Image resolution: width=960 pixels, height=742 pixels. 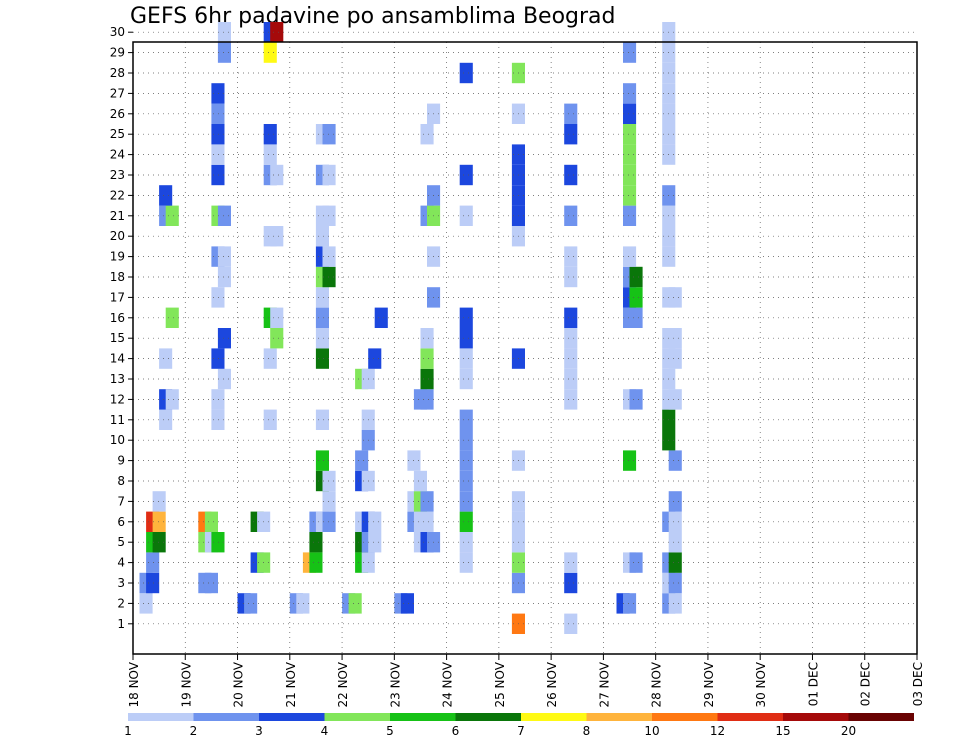 What do you see at coordinates (121, 603) in the screenshot?
I see `y-tick-label: 2` at bounding box center [121, 603].